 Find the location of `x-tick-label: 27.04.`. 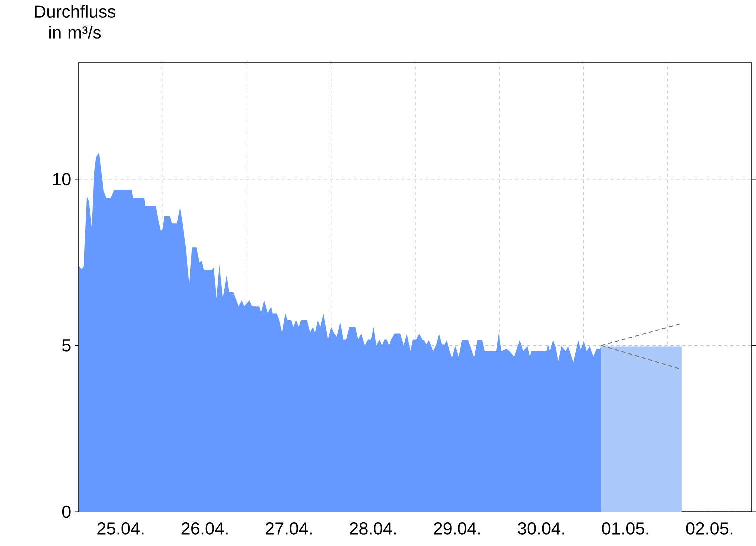

x-tick-label: 27.04. is located at coordinates (289, 528).